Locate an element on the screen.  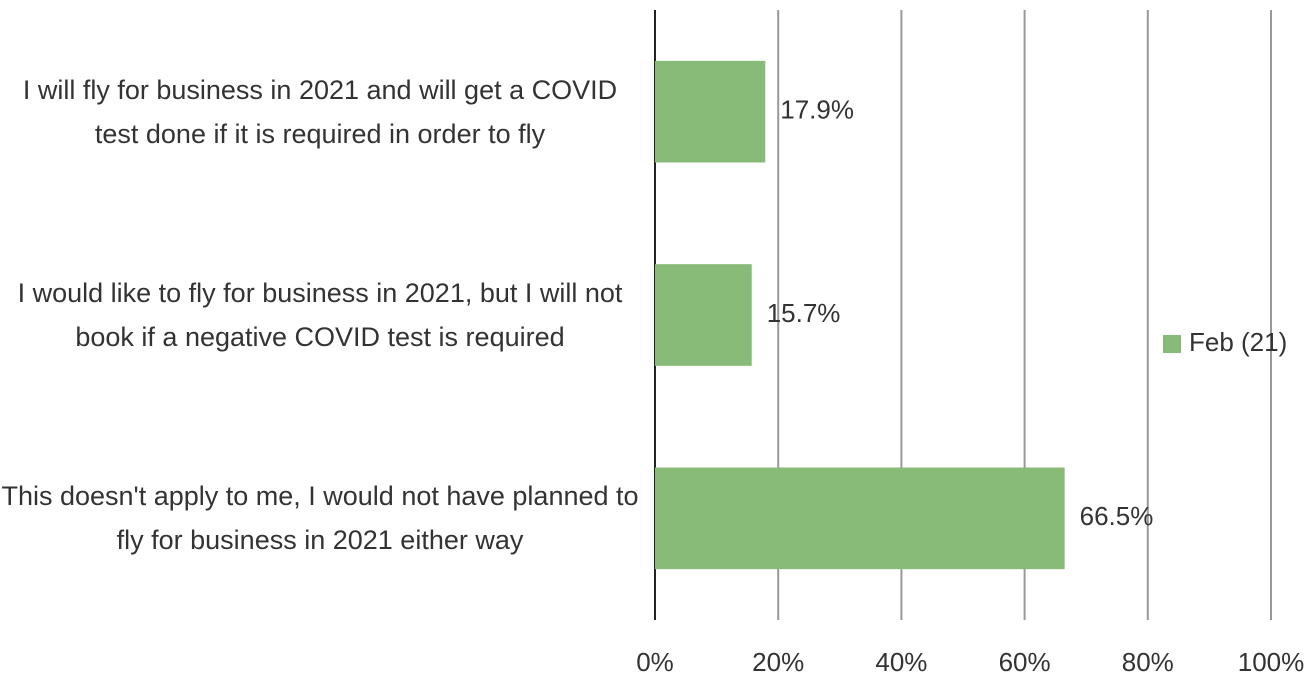
value-label: 66.5% is located at coordinates (1117, 516).